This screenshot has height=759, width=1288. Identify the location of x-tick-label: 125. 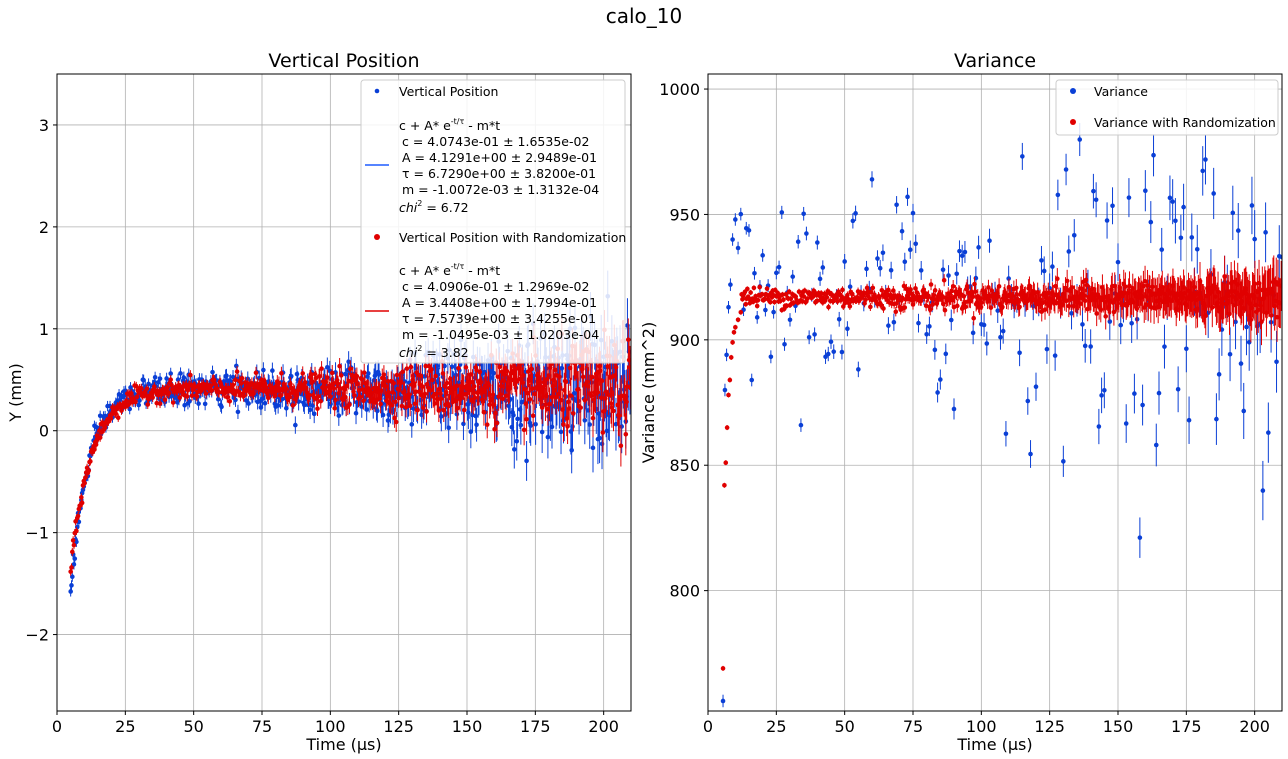
(1049, 726).